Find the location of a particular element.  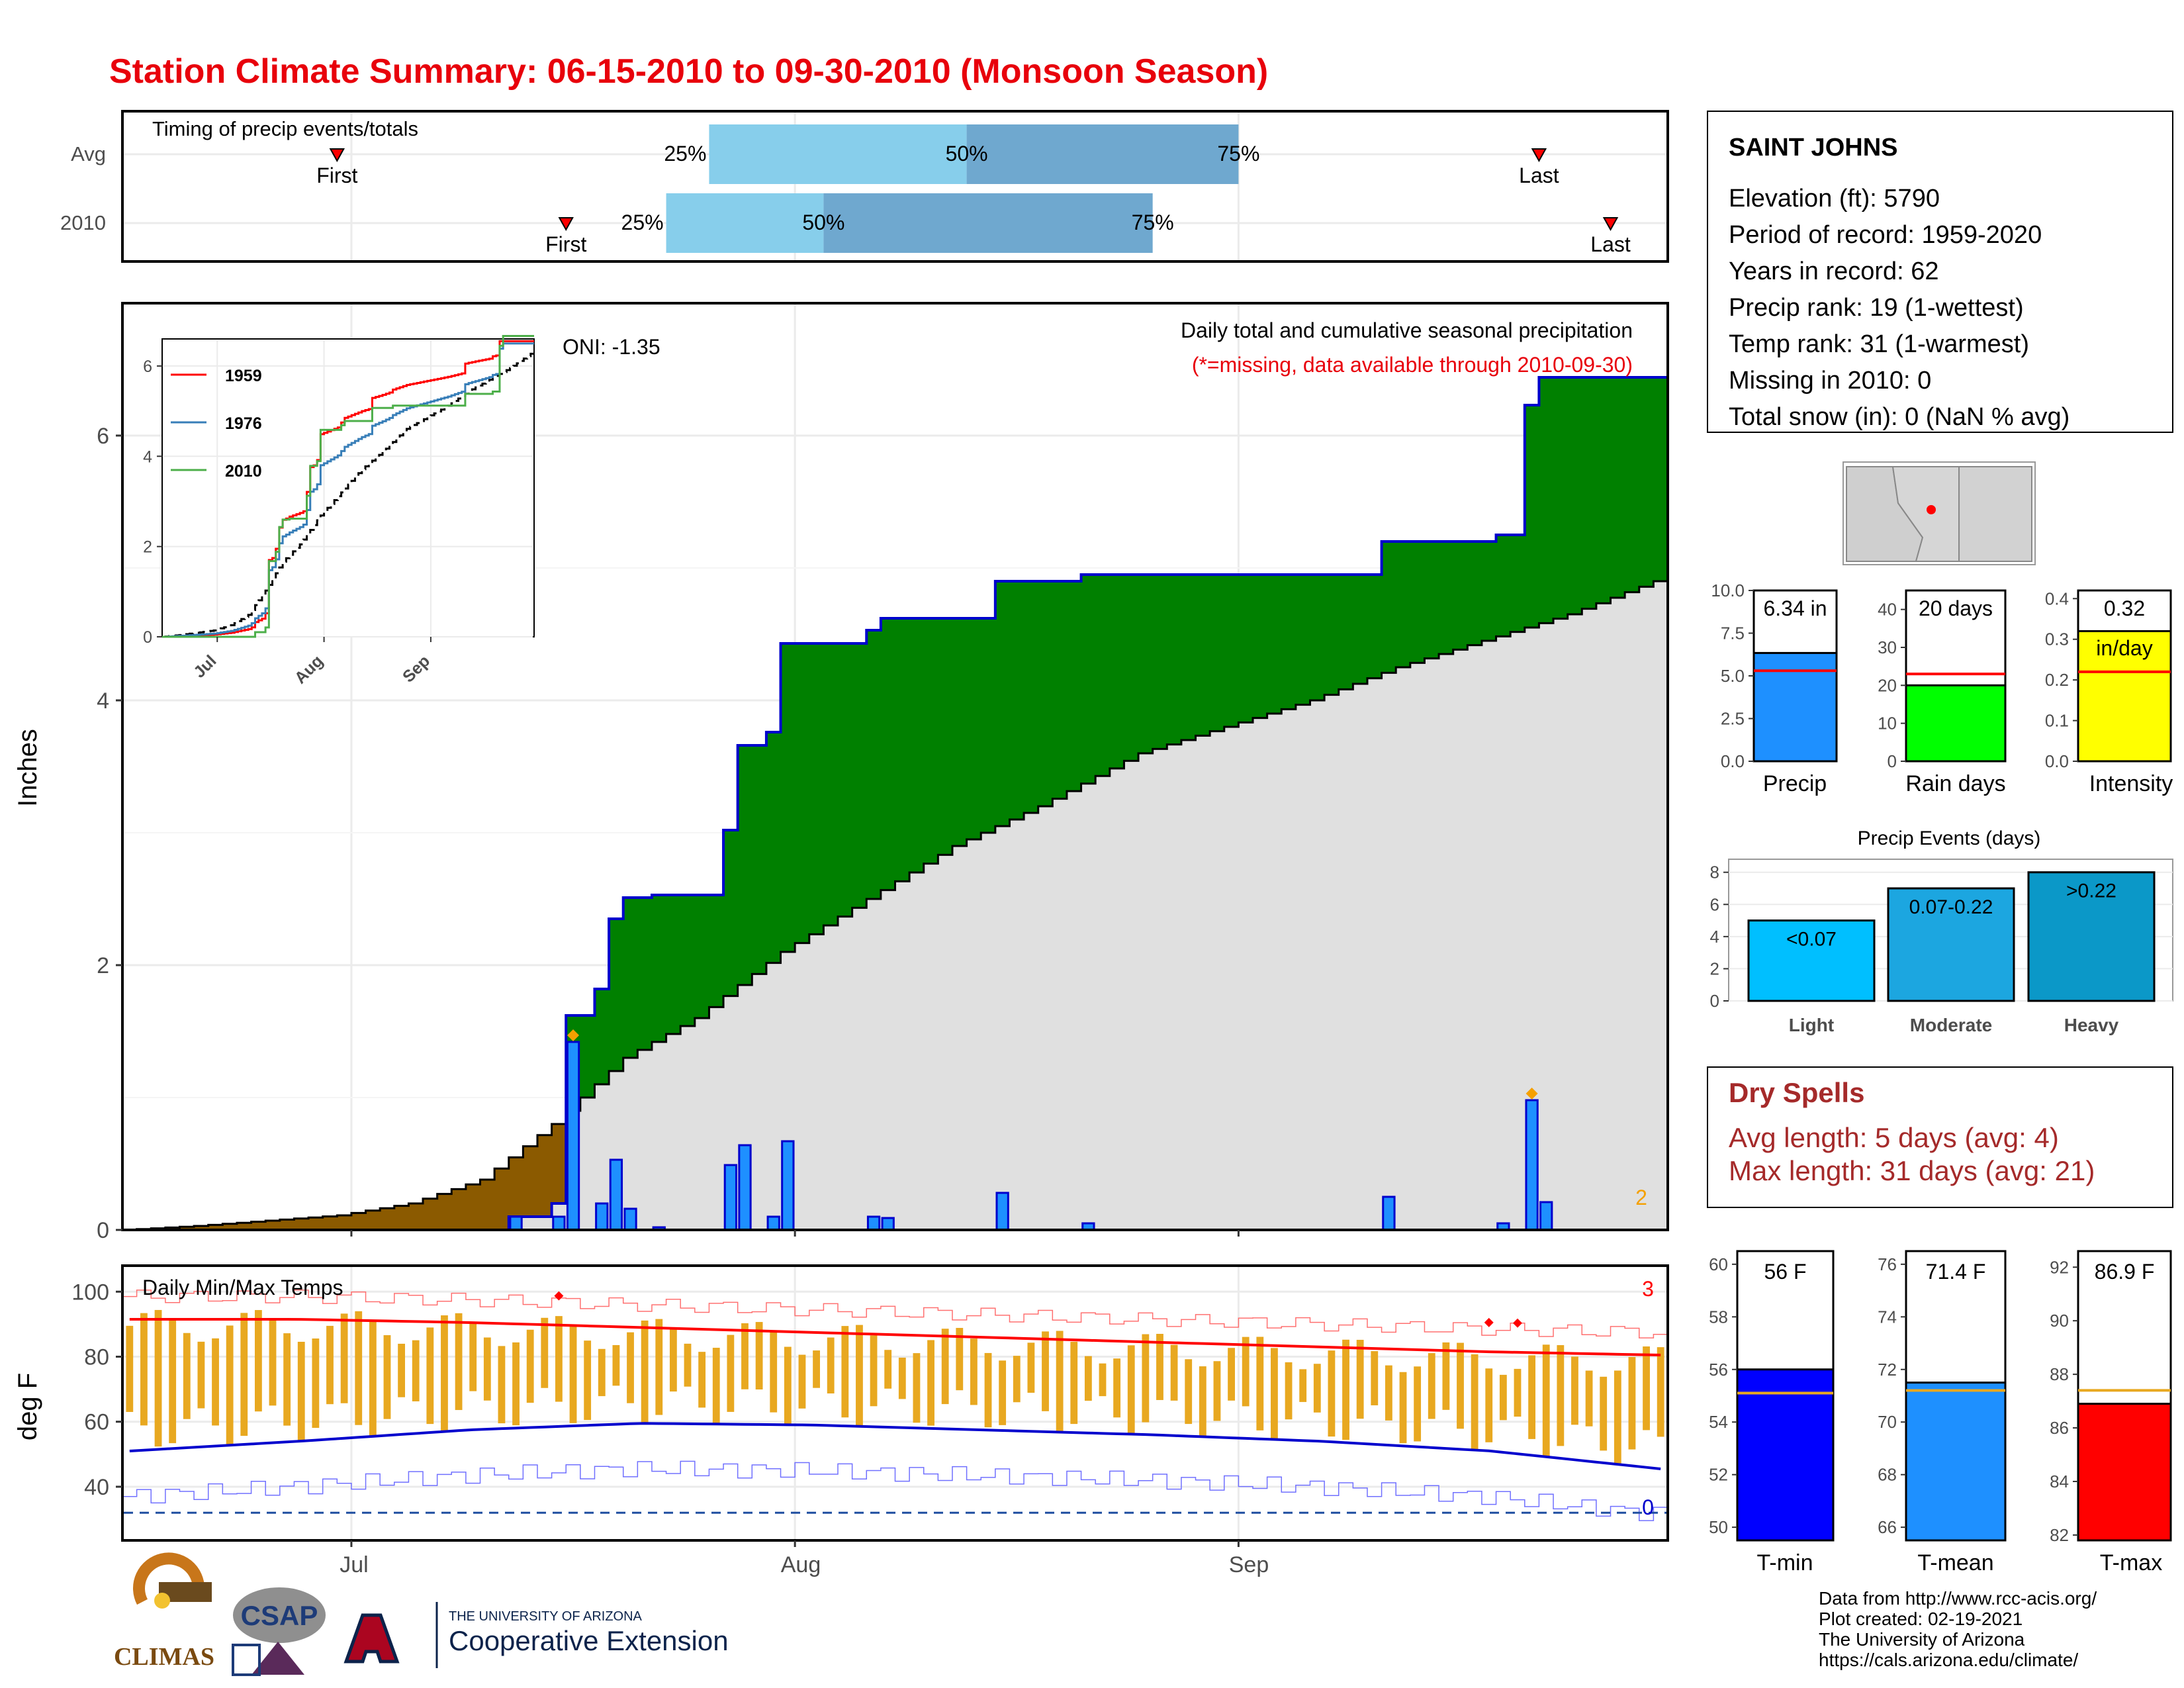

summary-y-tick-label: 7.5 is located at coordinates (1733, 633).